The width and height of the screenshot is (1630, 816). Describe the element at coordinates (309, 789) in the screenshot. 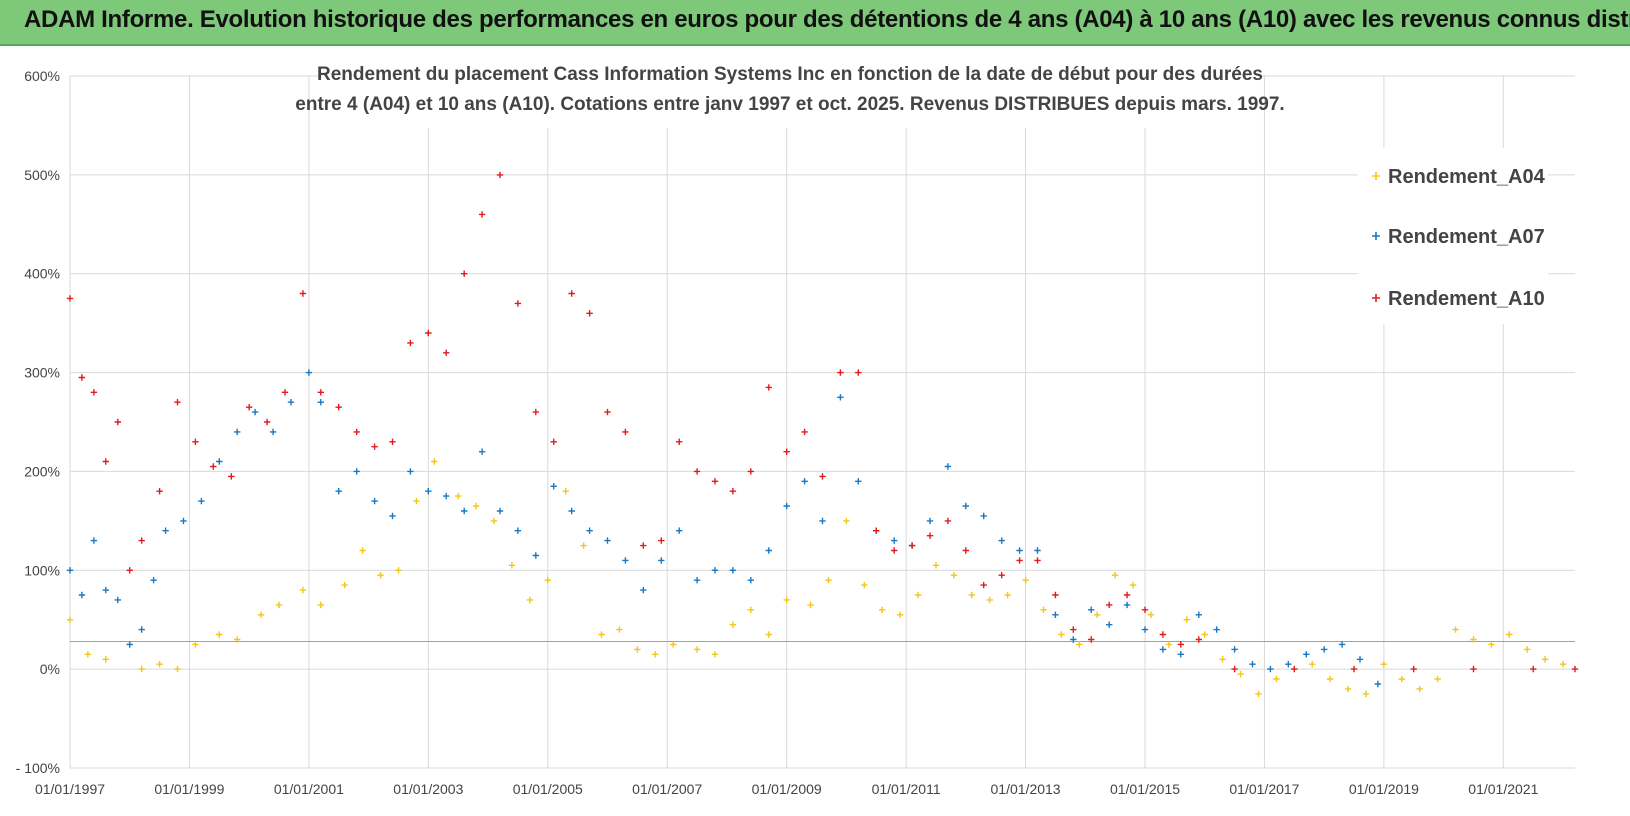

I see `x-tick-label: 01/01/2001` at that location.